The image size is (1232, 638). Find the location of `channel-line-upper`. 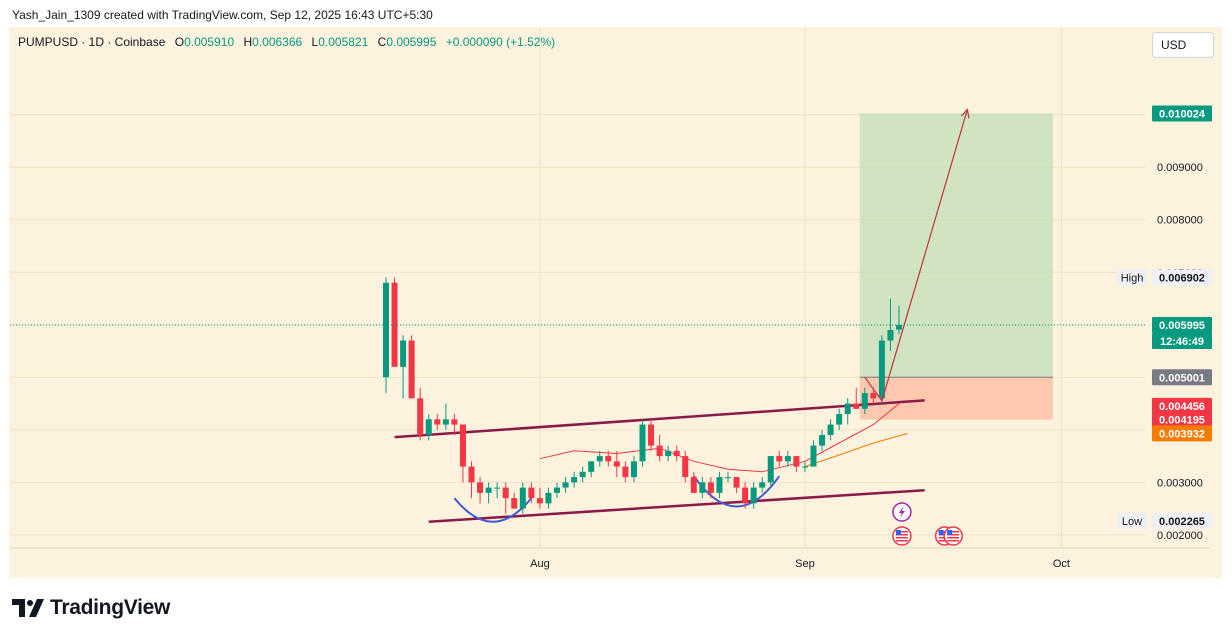

channel-line-upper is located at coordinates (659, 419).